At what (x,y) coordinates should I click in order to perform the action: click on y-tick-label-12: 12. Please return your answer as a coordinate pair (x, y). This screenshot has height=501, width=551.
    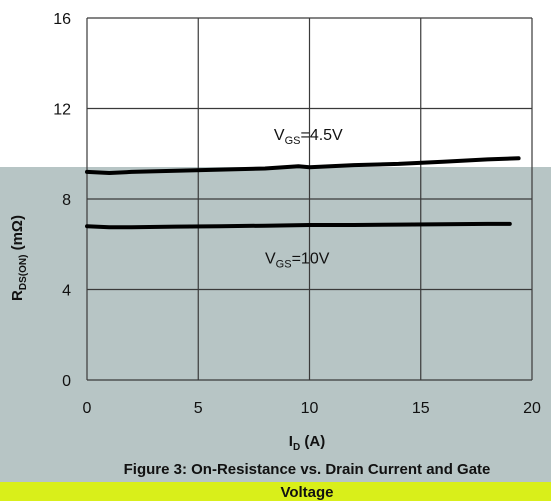
    Looking at the image, I should click on (62, 110).